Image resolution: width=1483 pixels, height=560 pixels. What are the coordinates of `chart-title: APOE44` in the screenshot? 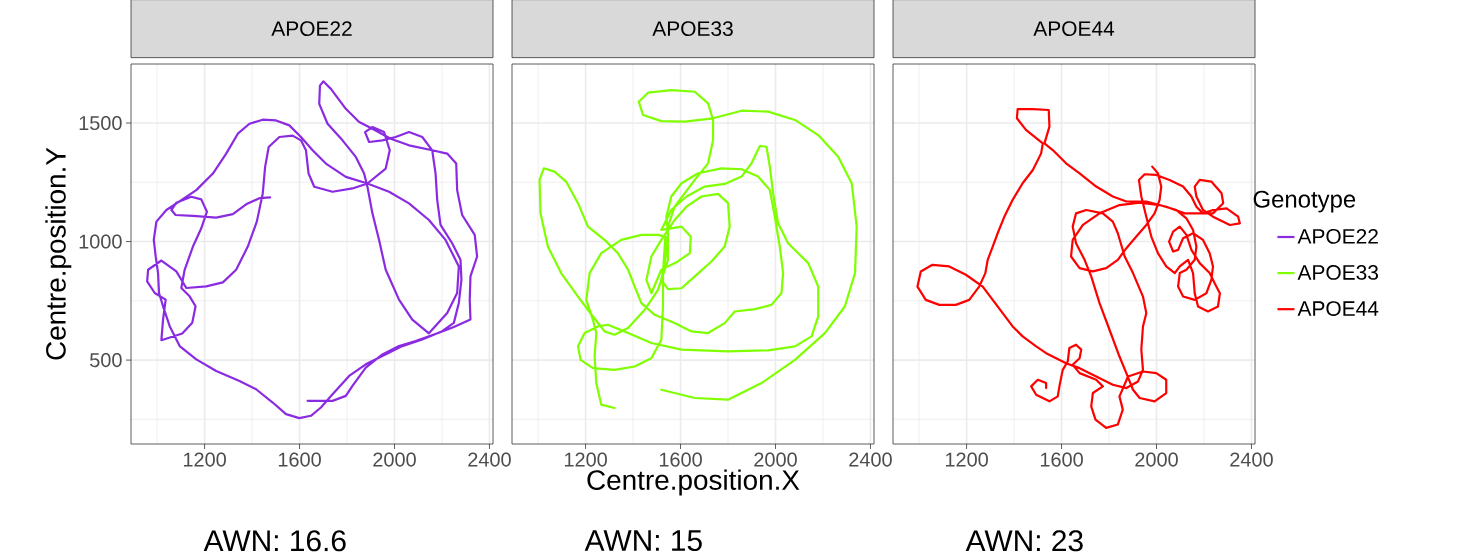 It's located at (1074, 29).